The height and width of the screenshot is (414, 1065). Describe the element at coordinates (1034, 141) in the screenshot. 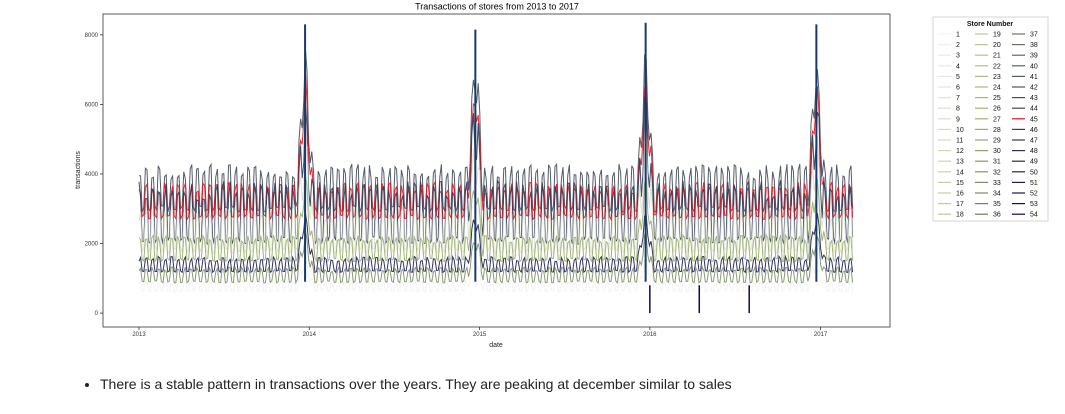

I see `legend-label: 47` at that location.